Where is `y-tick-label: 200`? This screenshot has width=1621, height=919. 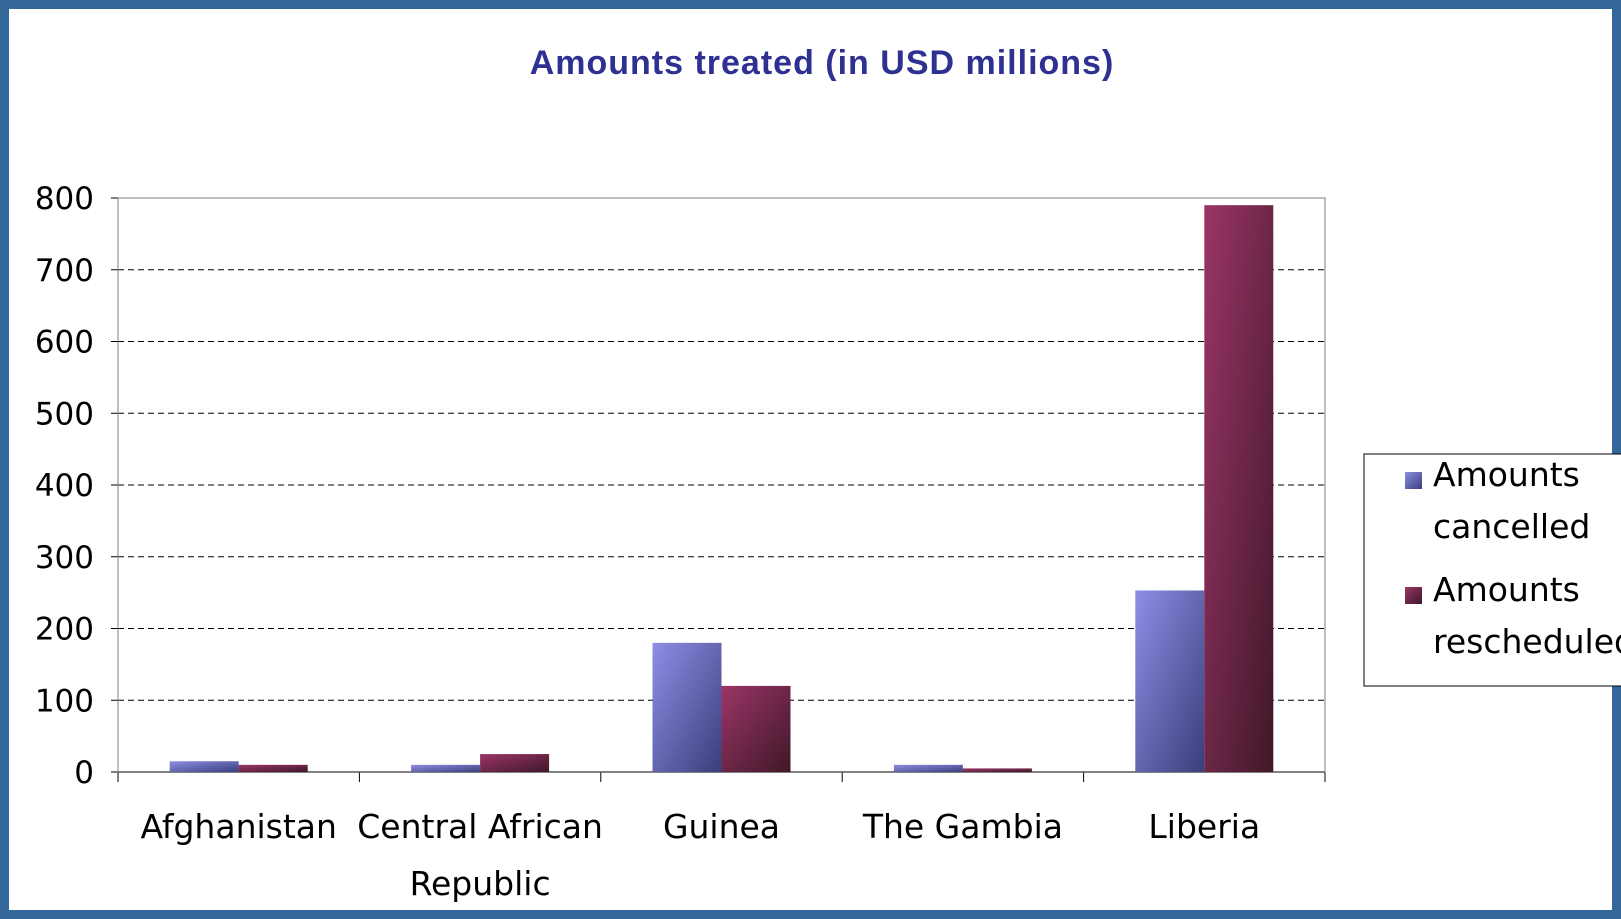
y-tick-label: 200 is located at coordinates (64, 630).